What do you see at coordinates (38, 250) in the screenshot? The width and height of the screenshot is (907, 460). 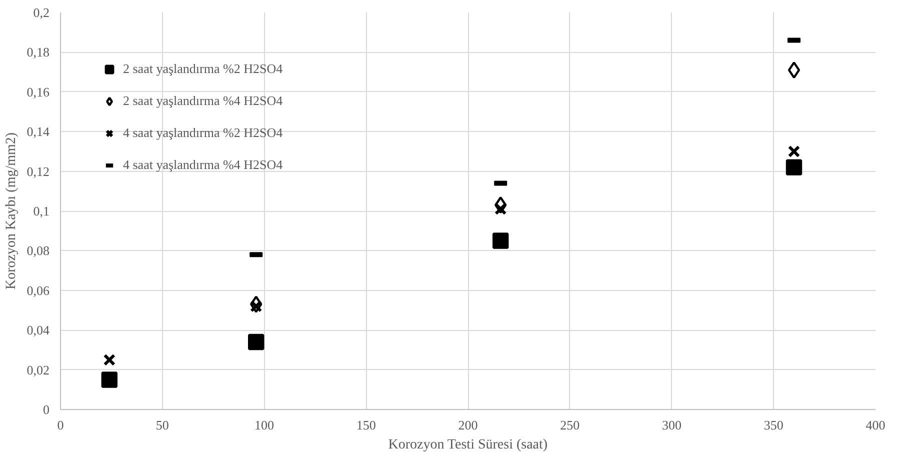 I see `y-tick-label: 0,08` at bounding box center [38, 250].